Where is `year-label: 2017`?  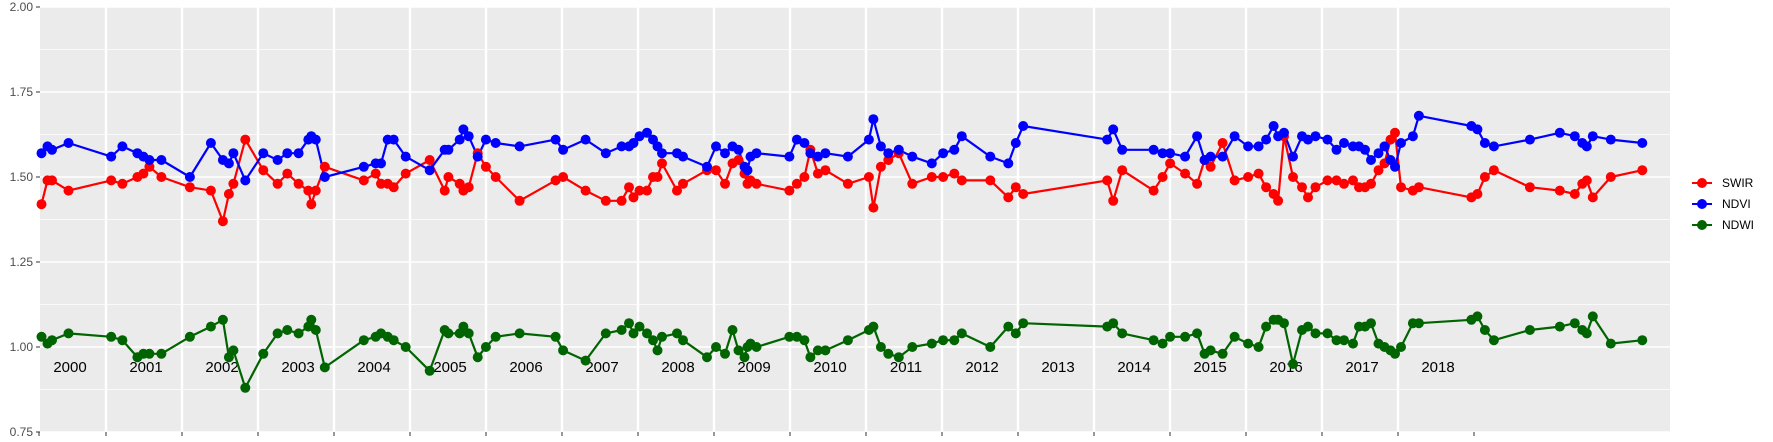 year-label: 2017 is located at coordinates (1361, 367).